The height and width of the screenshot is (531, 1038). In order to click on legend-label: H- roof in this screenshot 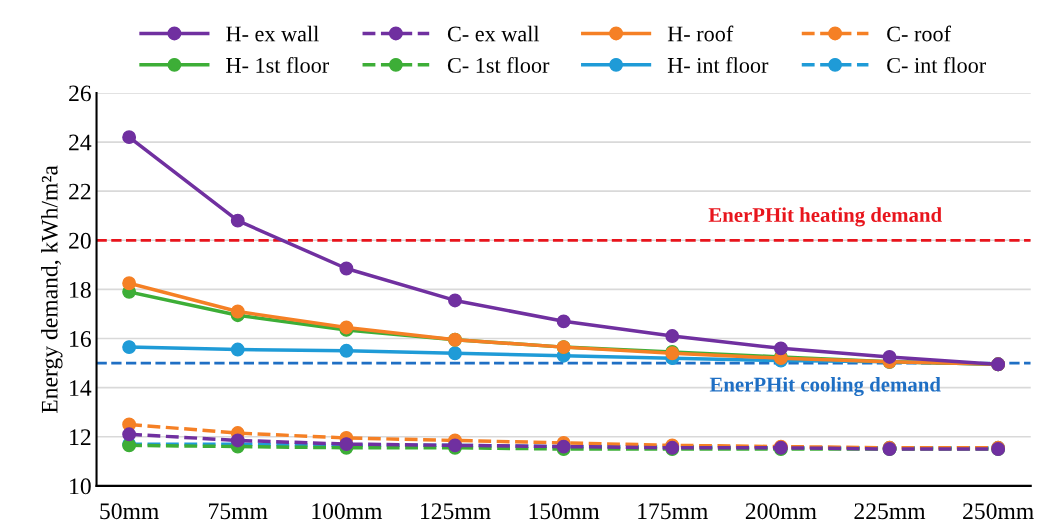, I will do `click(700, 33)`.